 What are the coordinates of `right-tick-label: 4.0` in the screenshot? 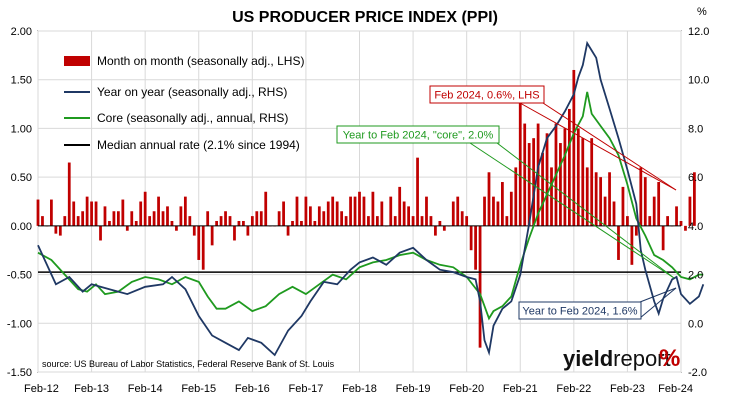 It's located at (695, 227).